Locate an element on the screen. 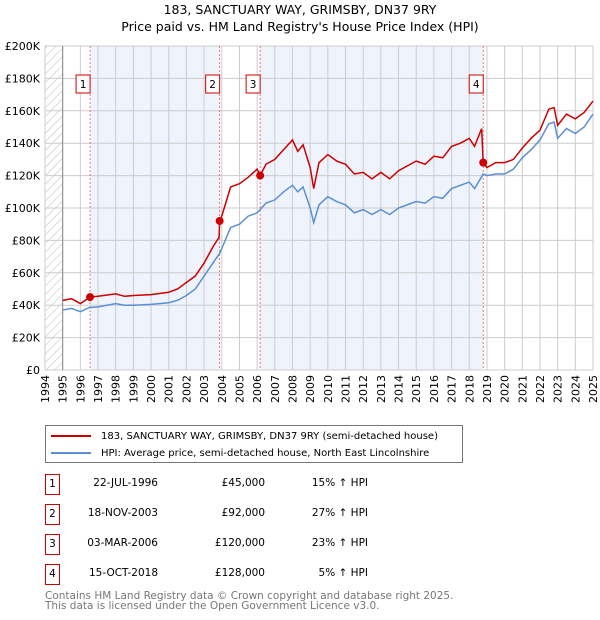 The image size is (600, 620). x-tick-label: 1999 is located at coordinates (133, 389).